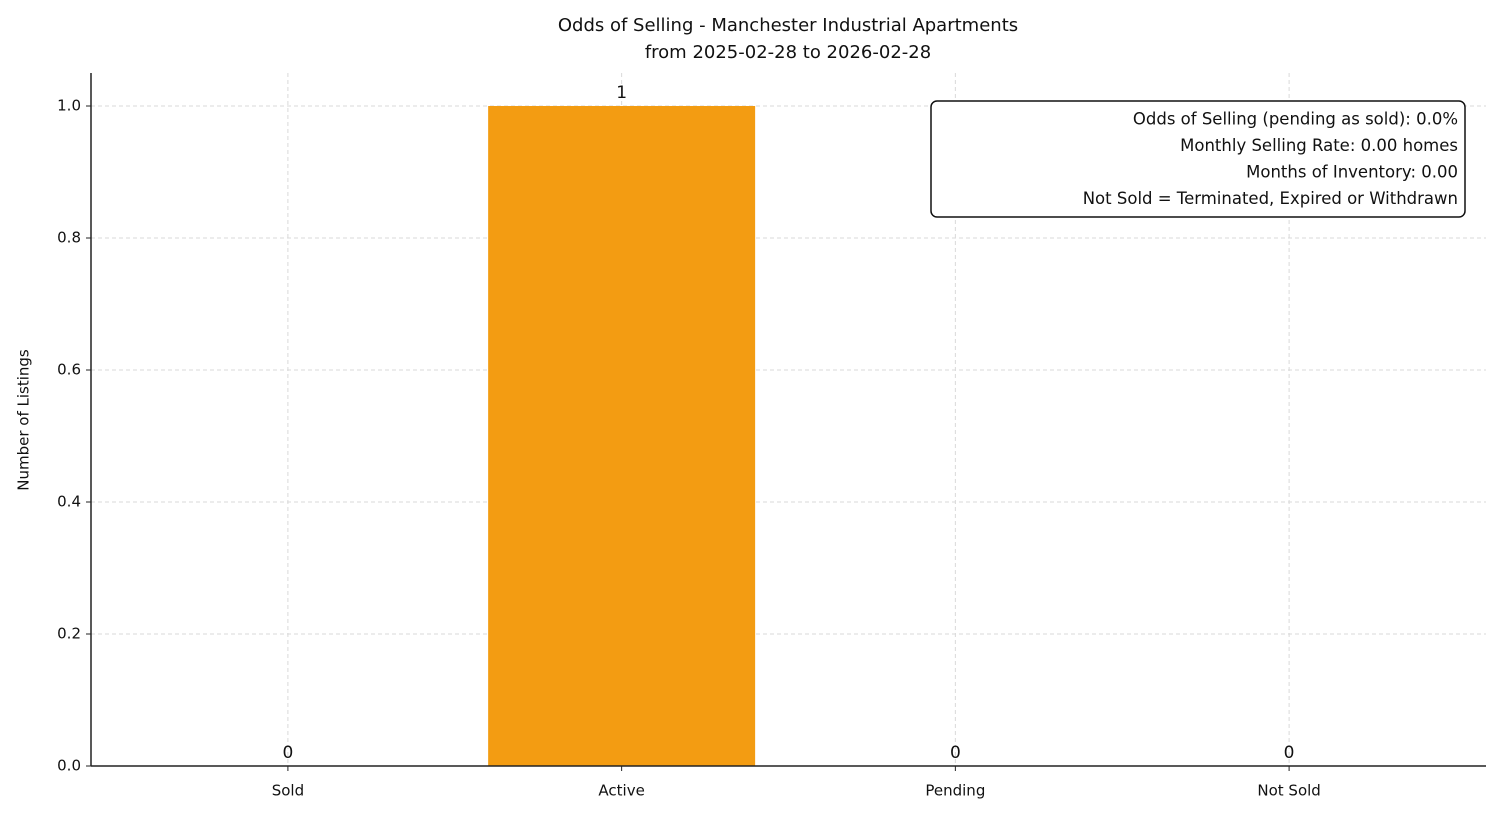 The height and width of the screenshot is (816, 1501). What do you see at coordinates (1288, 791) in the screenshot?
I see `x-tick-label: Not Sold` at bounding box center [1288, 791].